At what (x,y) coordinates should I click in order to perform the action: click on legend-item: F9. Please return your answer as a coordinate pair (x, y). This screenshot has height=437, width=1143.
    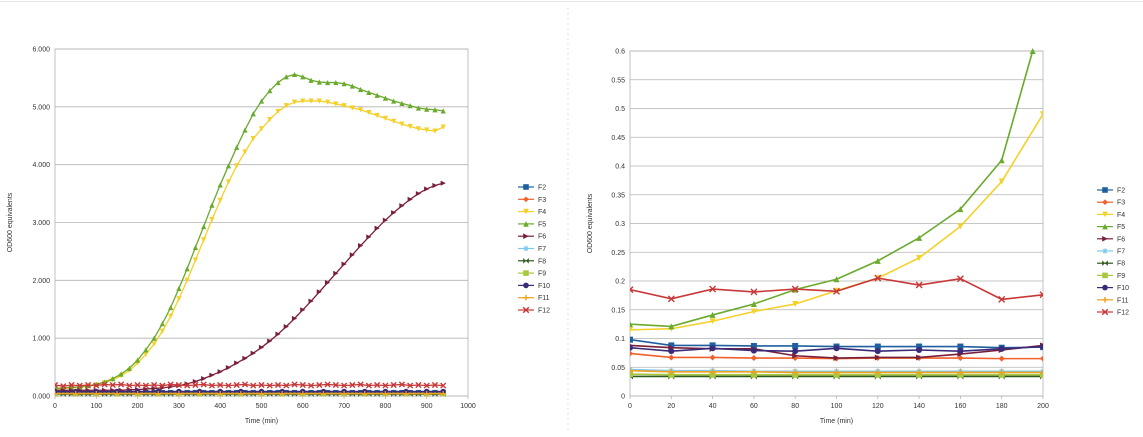
    Looking at the image, I should click on (1111, 276).